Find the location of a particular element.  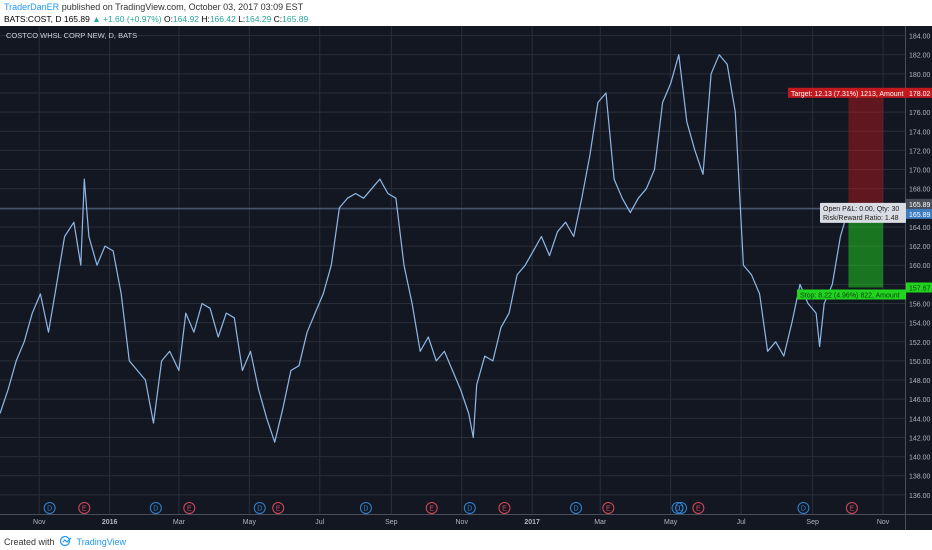

high-value: 166.42 is located at coordinates (222, 19).